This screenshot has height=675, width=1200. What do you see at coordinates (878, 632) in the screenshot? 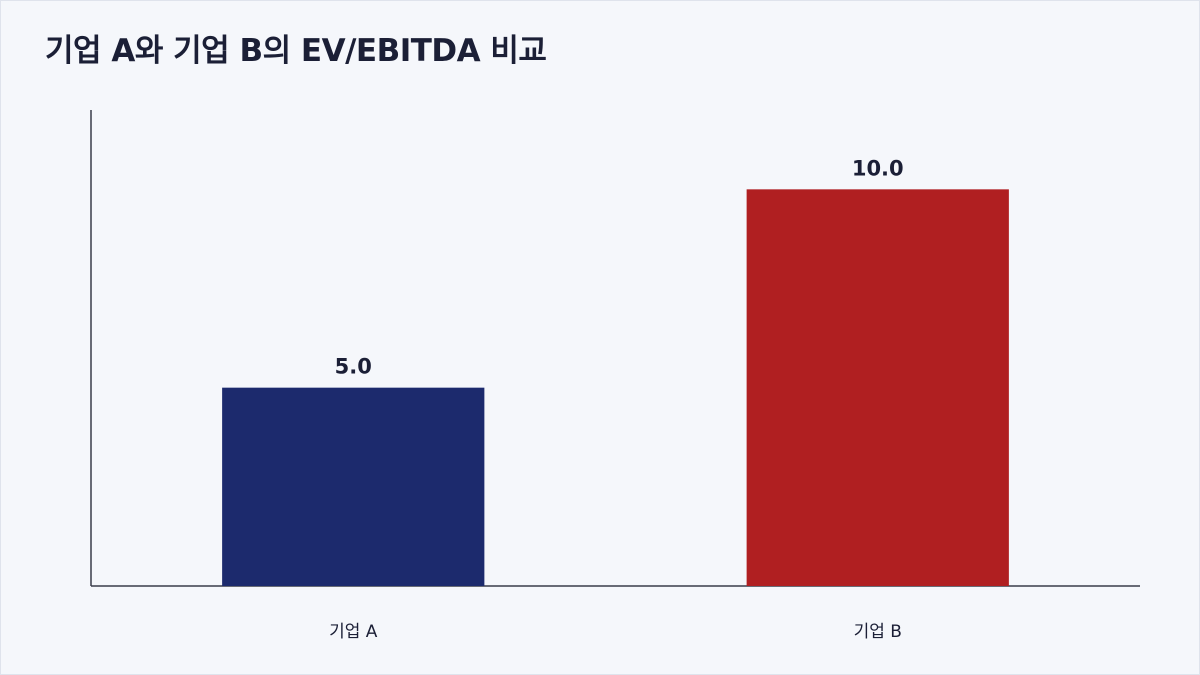
I see `x-tick-label: 기업 B` at bounding box center [878, 632].